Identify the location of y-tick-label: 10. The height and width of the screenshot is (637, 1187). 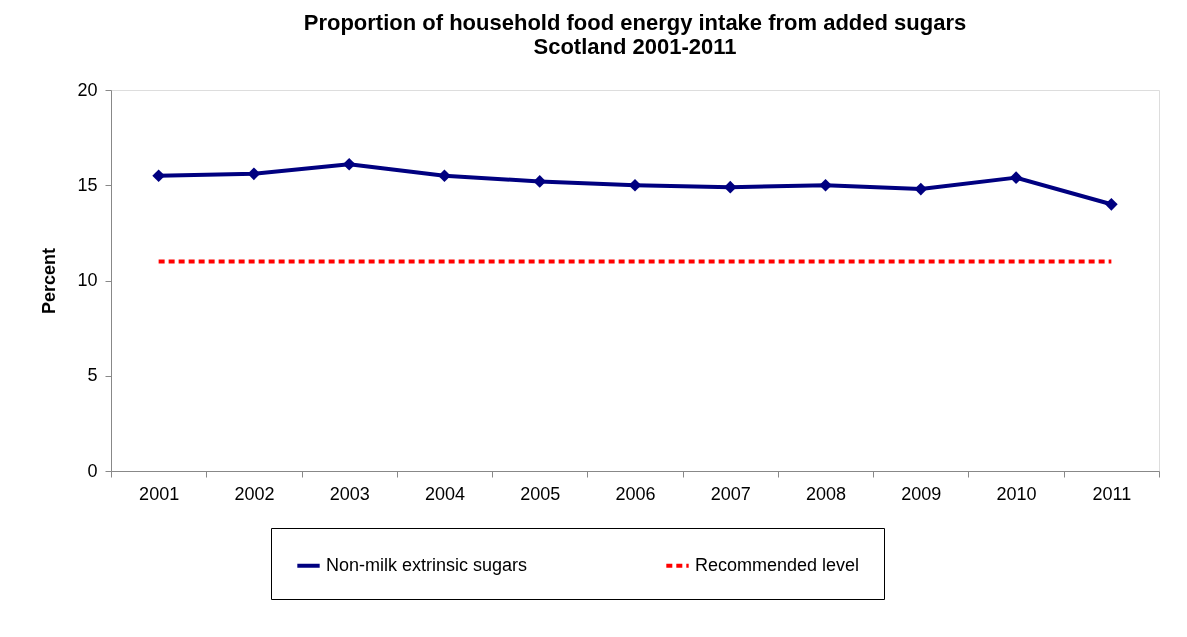
(87, 280).